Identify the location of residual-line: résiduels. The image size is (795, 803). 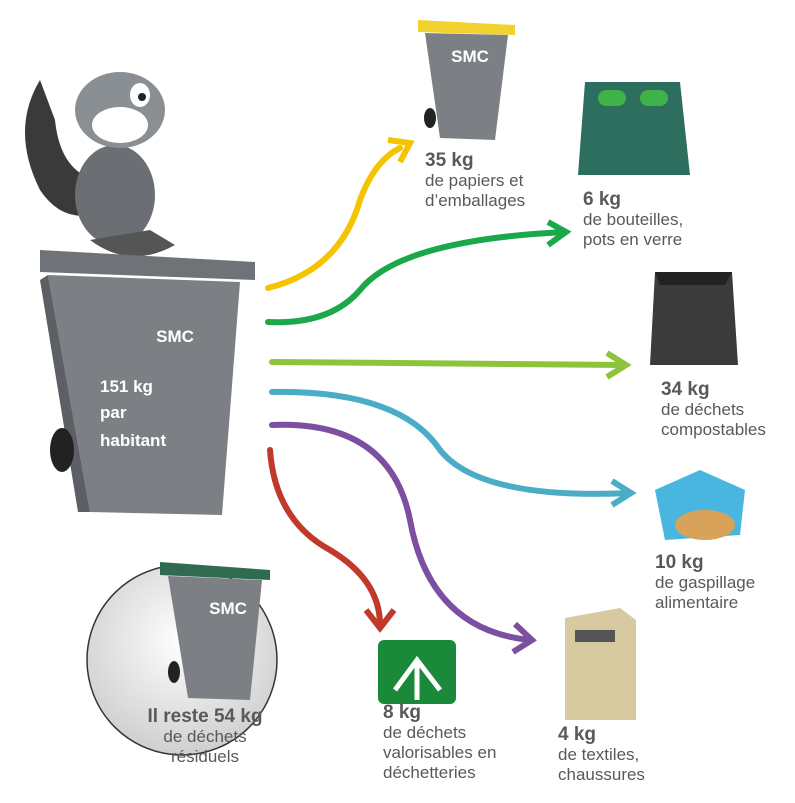
(205, 756).